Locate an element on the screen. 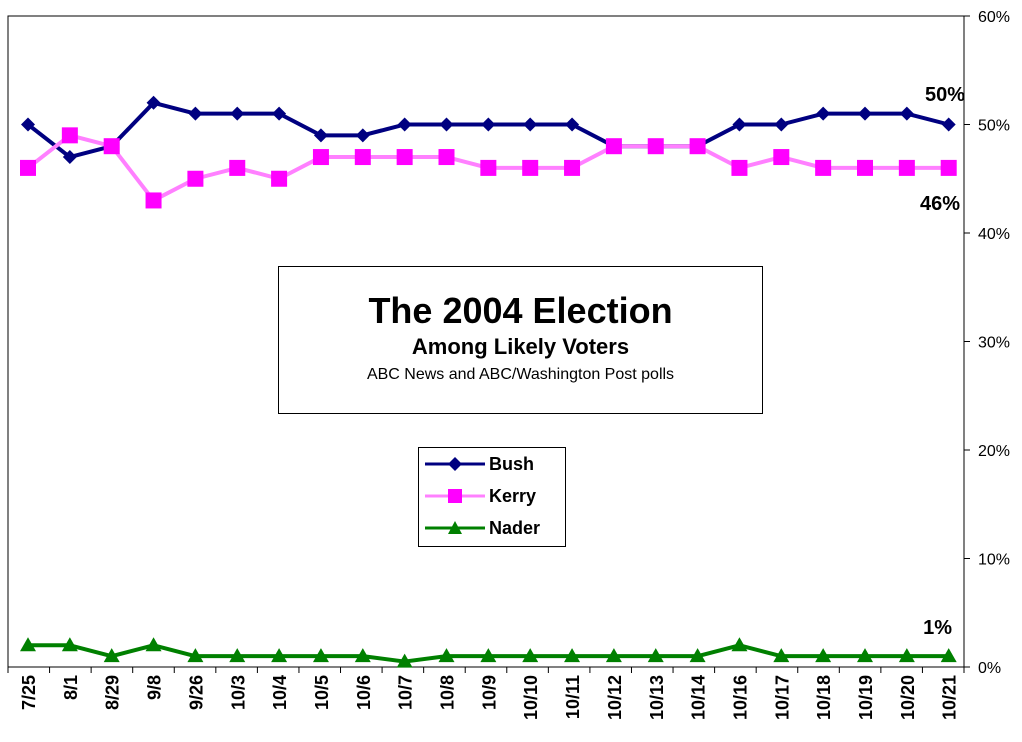 This screenshot has height=742, width=1022. x-tick-label: 10/11 is located at coordinates (573, 697).